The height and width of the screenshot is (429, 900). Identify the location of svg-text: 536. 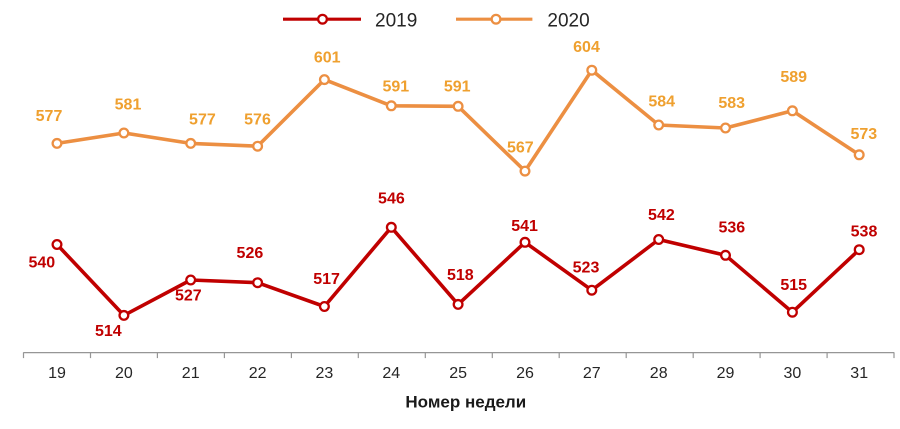
(731, 227).